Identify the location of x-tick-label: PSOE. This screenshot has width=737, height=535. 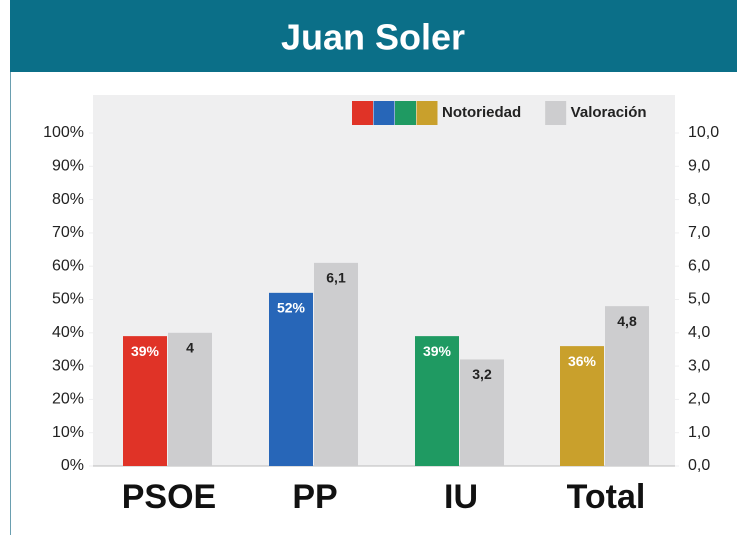
(169, 497).